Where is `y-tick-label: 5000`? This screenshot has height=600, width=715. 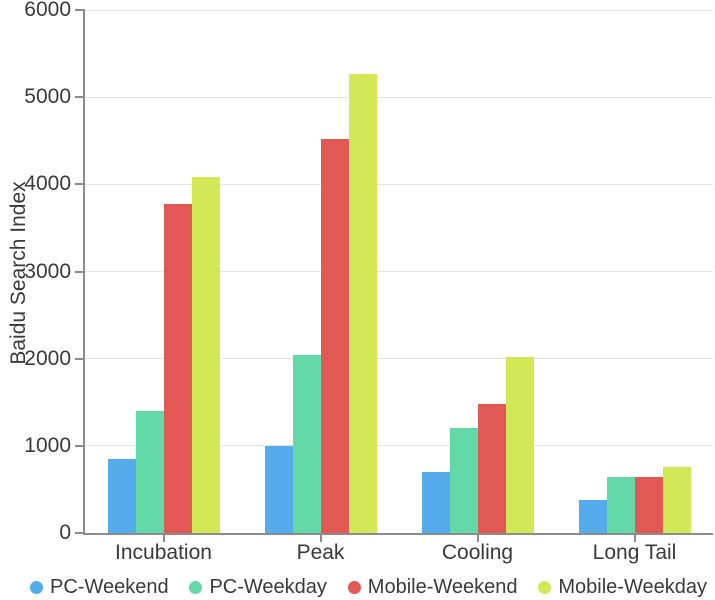 y-tick-label: 5000 is located at coordinates (47, 97).